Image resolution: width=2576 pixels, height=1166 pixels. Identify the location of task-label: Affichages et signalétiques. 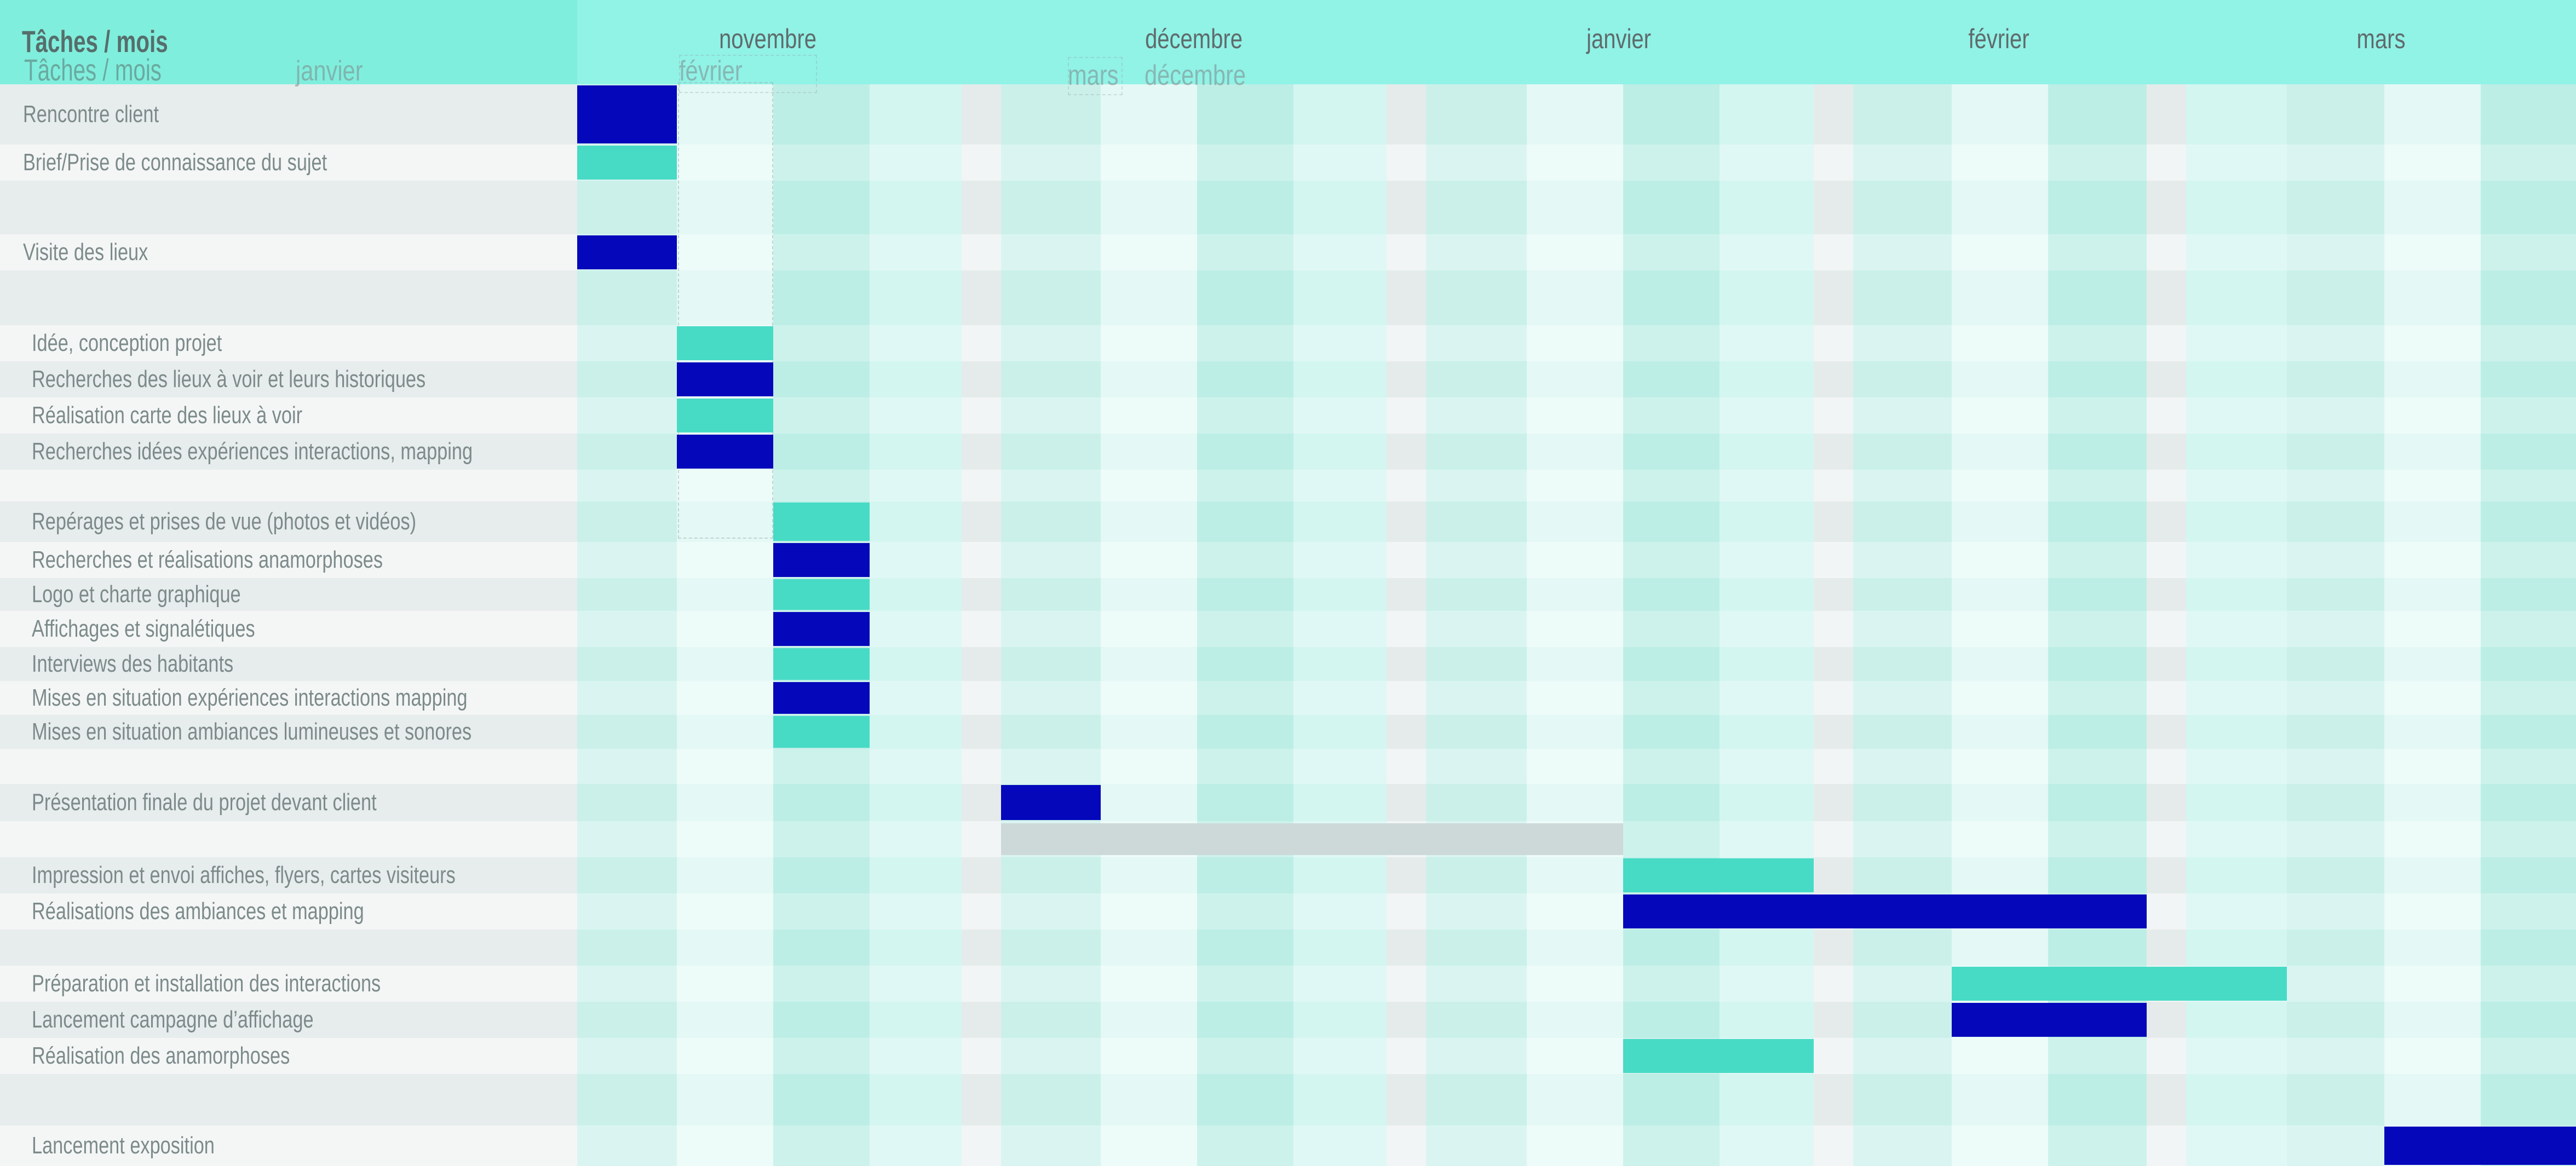
(143, 628).